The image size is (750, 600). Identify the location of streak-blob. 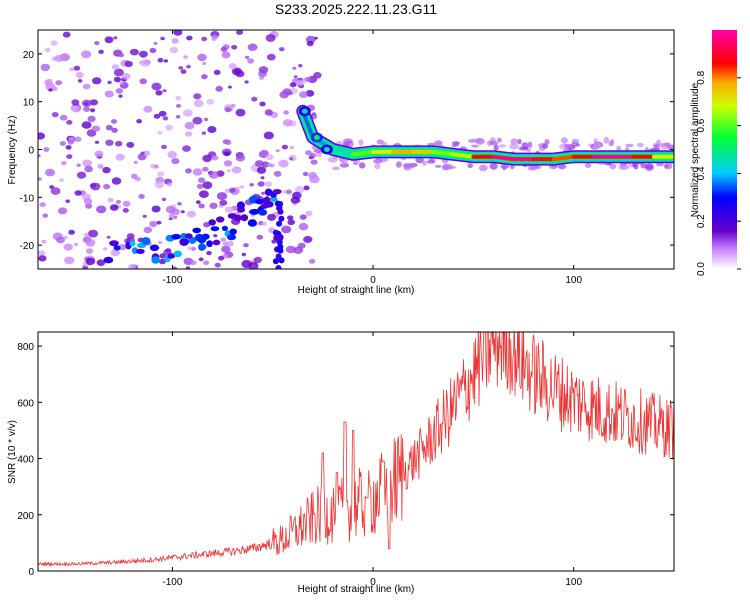
(279, 242).